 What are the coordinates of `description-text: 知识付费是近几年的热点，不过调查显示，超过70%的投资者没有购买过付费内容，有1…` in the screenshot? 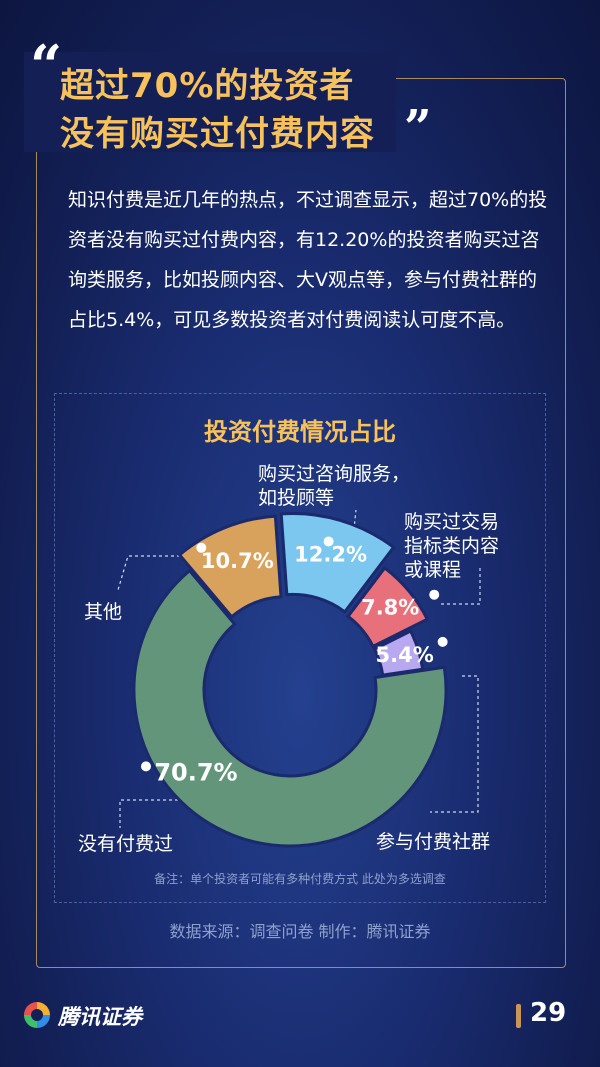 It's located at (308, 260).